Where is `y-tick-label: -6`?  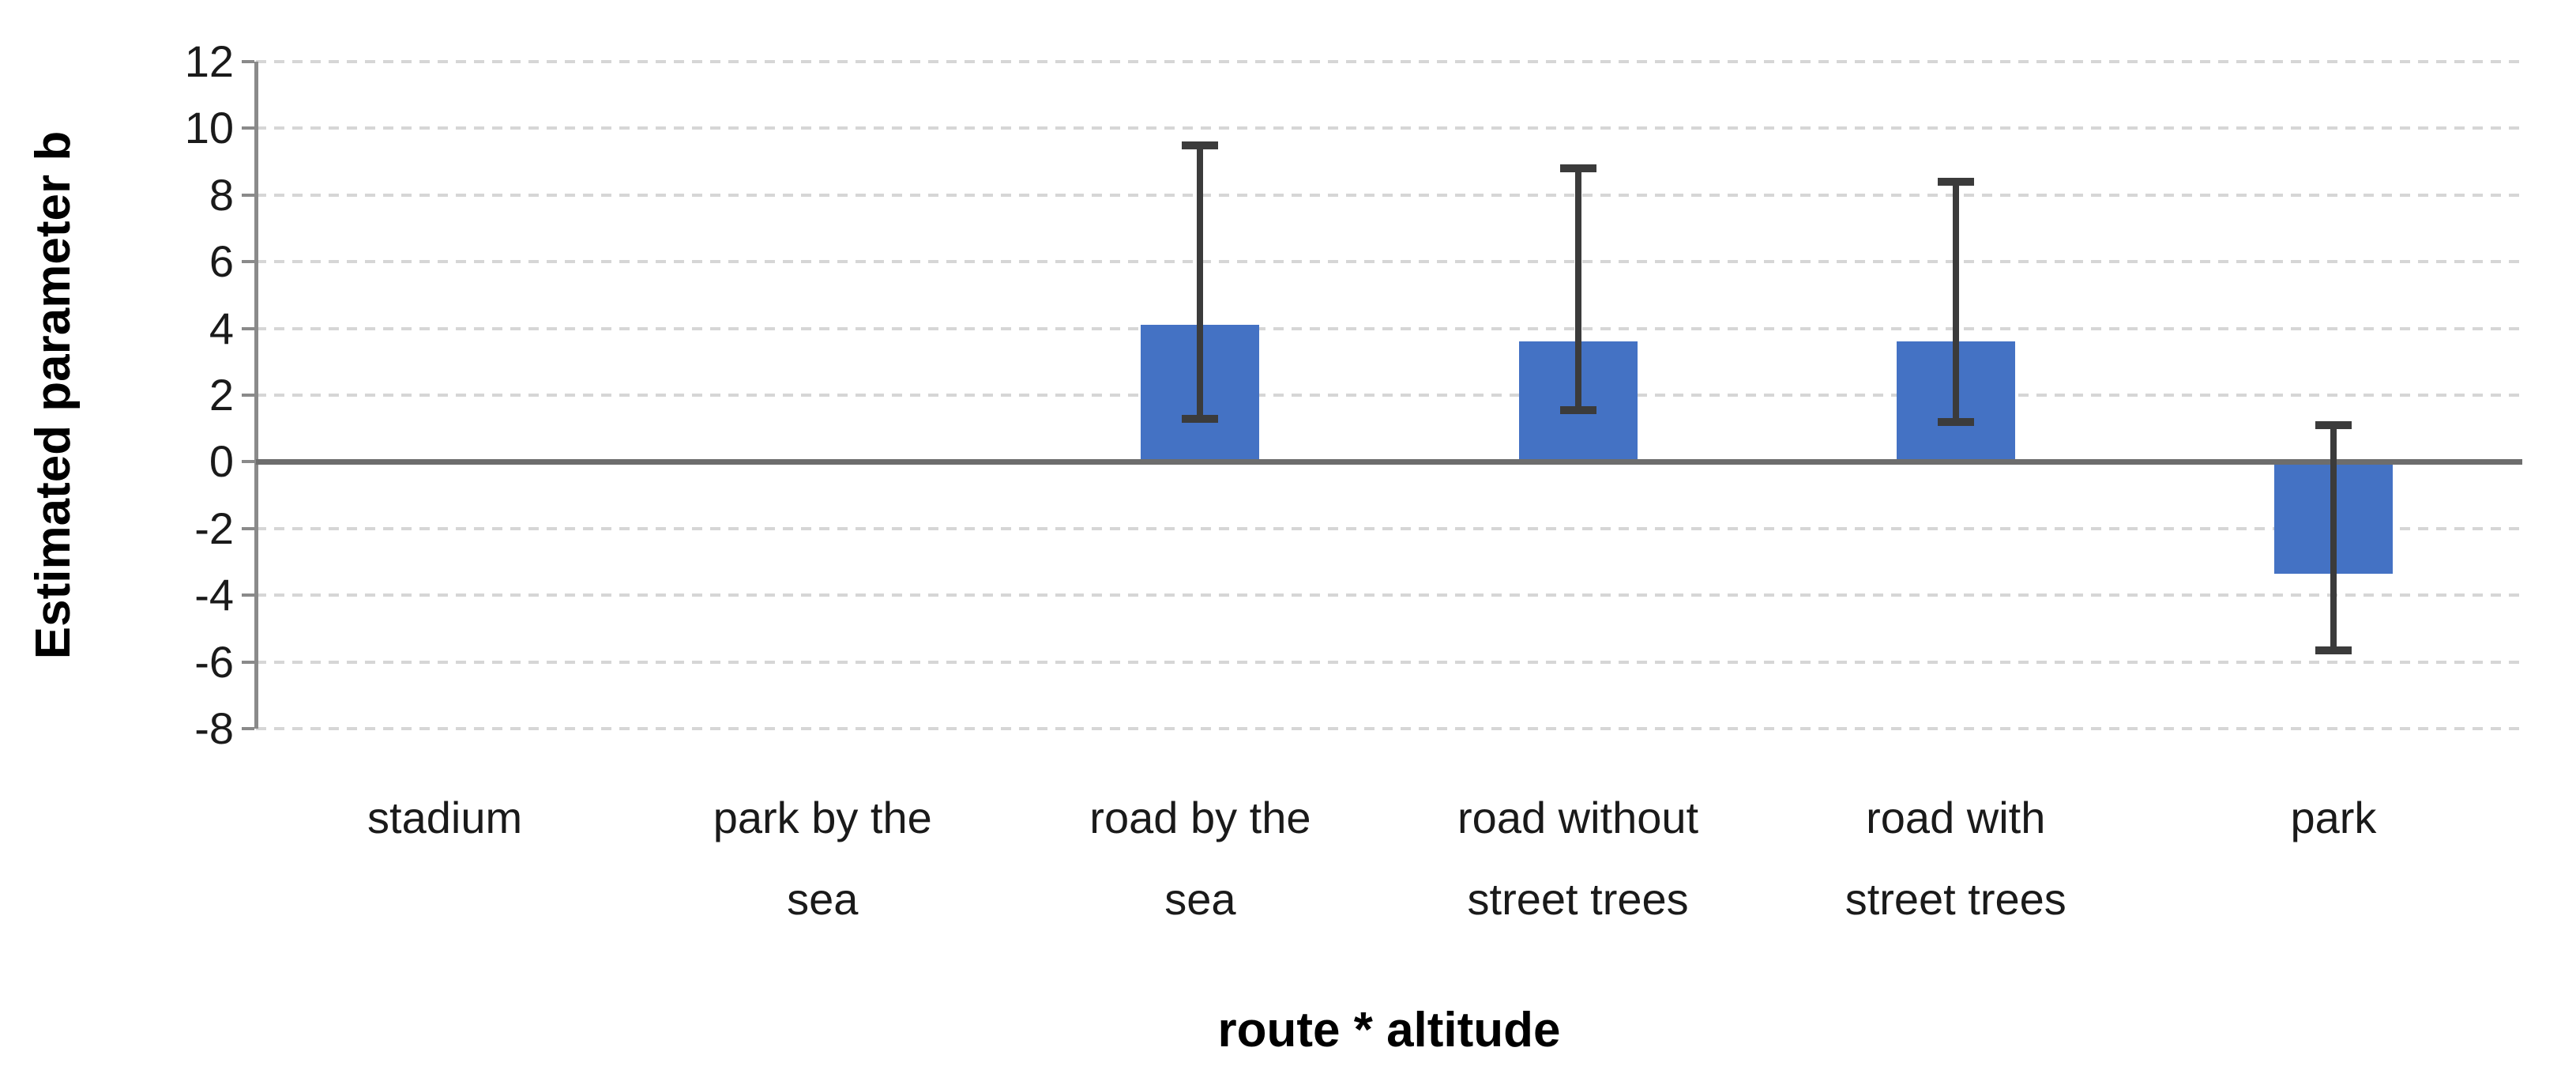
y-tick-label: -6 is located at coordinates (214, 661).